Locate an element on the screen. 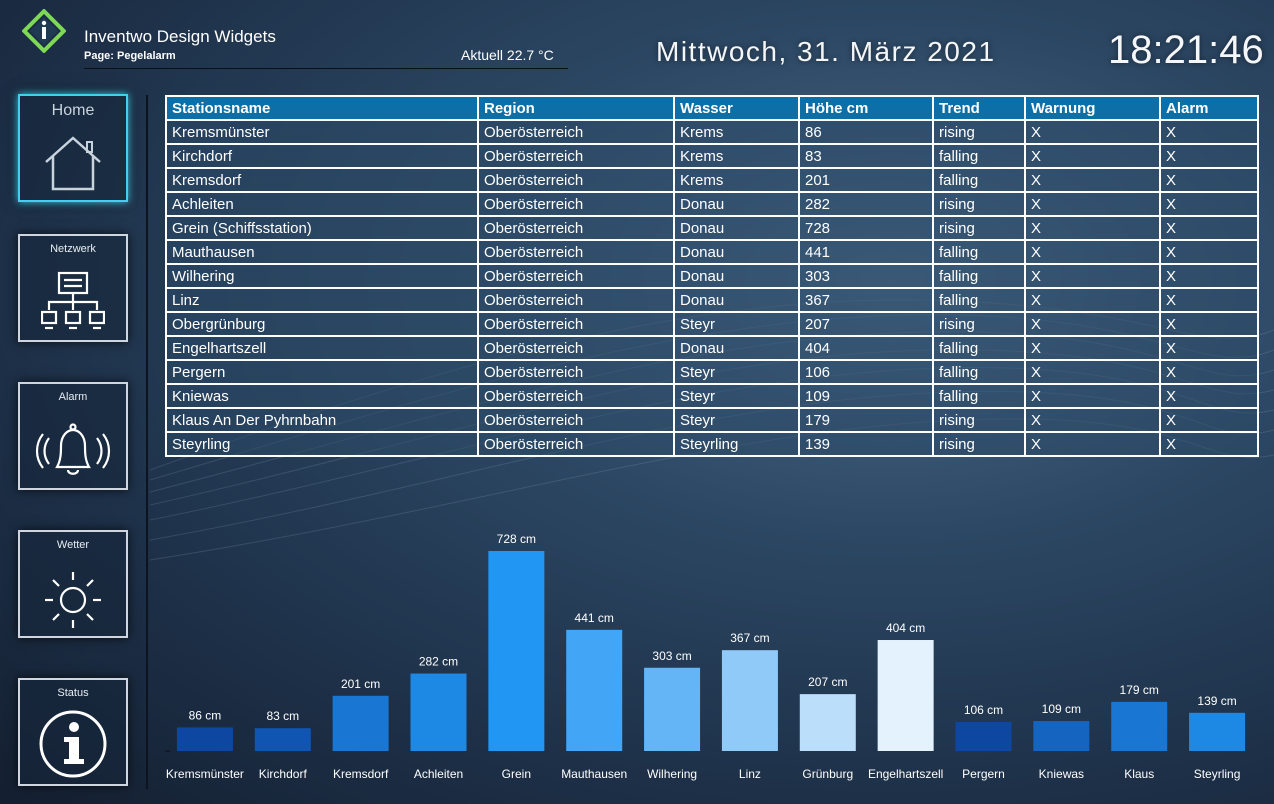 The width and height of the screenshot is (1274, 804). x-tick-label: Achleiten is located at coordinates (438, 774).